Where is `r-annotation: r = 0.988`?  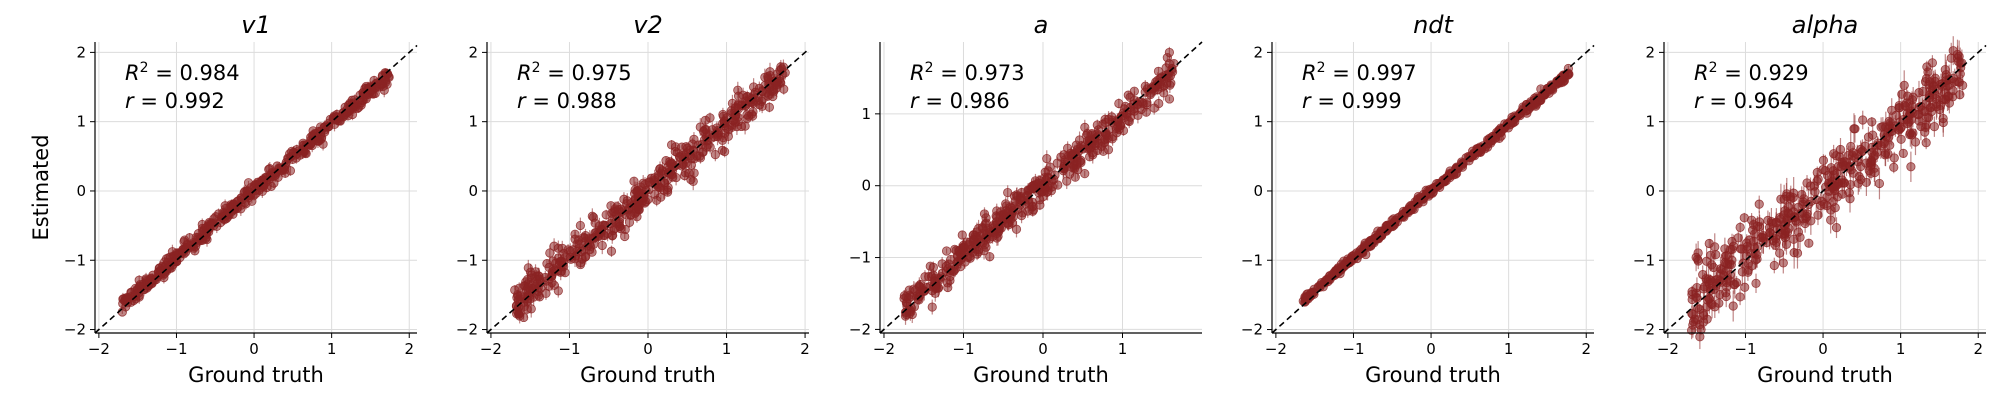
r-annotation: r = 0.988 is located at coordinates (567, 101).